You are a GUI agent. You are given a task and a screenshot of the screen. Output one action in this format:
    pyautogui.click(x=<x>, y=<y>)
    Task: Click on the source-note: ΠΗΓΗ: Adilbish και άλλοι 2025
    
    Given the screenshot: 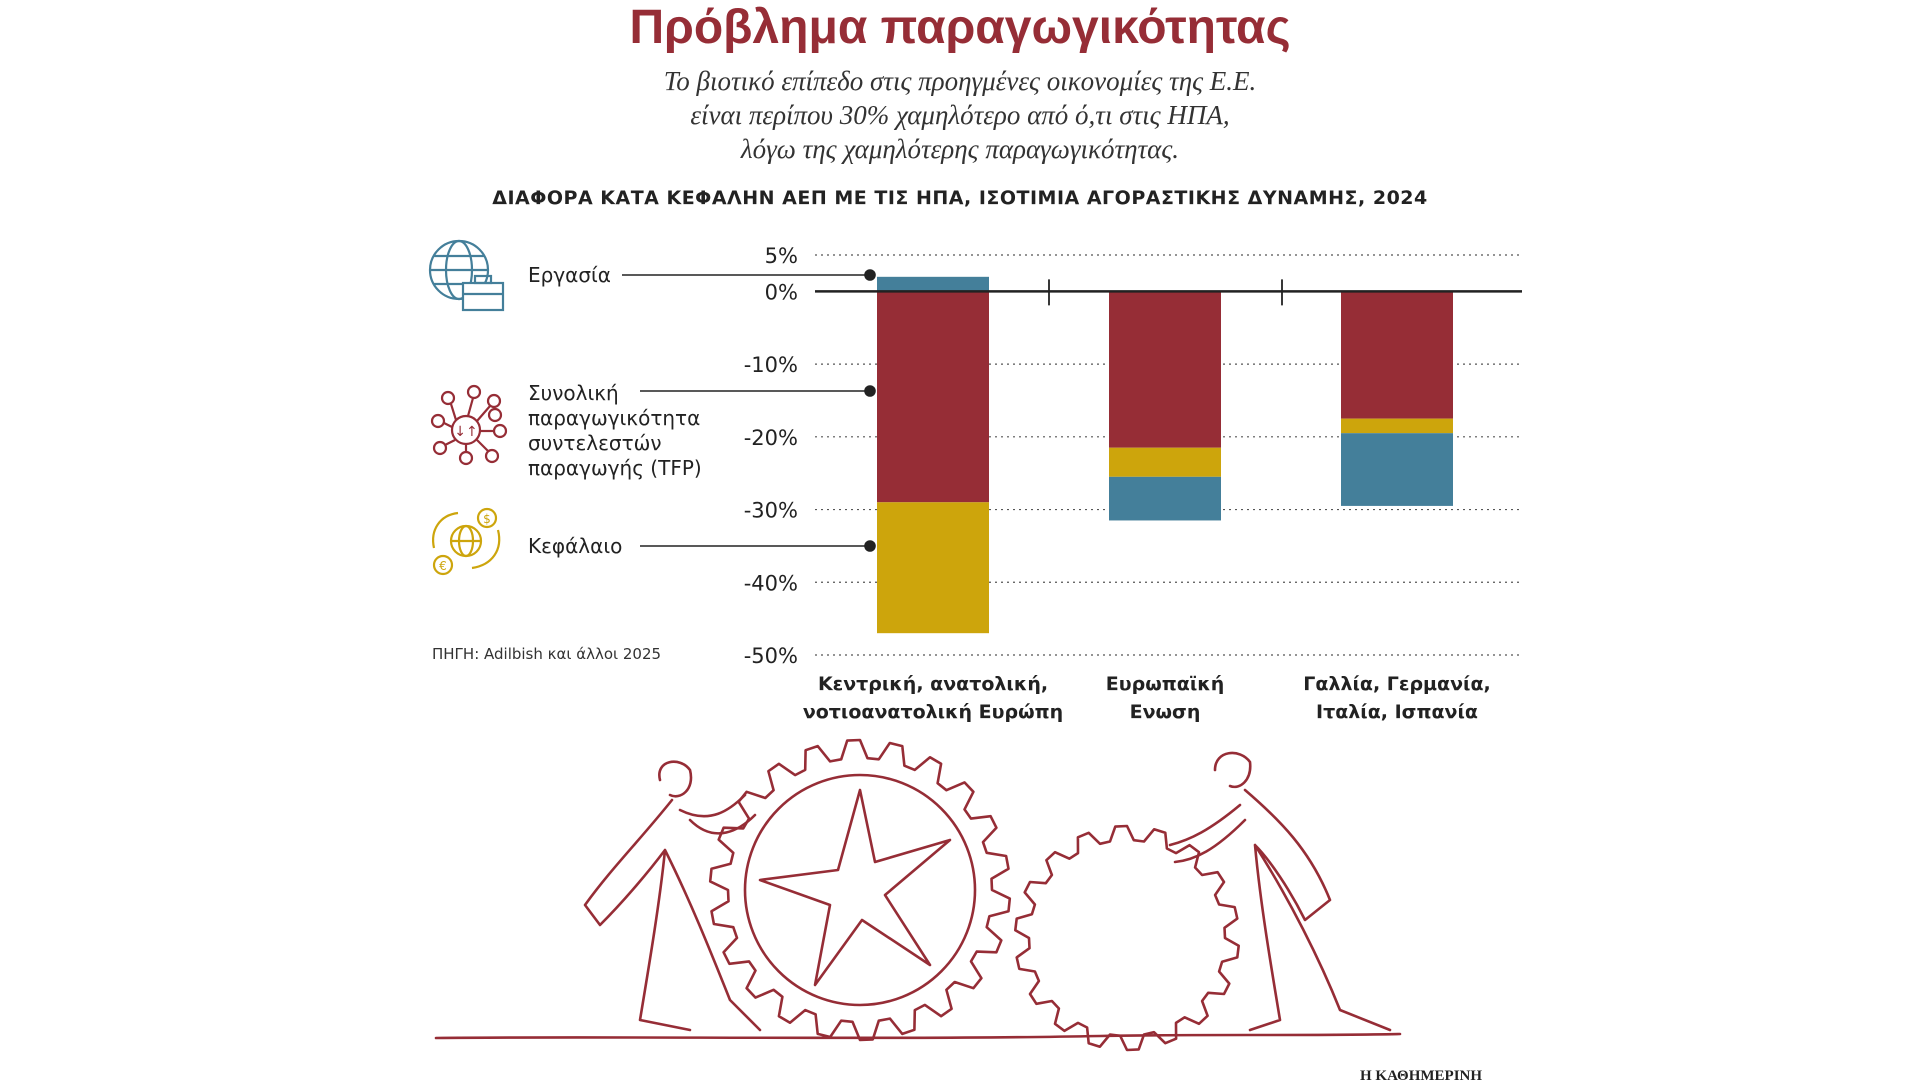 What is the action you would take?
    pyautogui.click(x=547, y=654)
    